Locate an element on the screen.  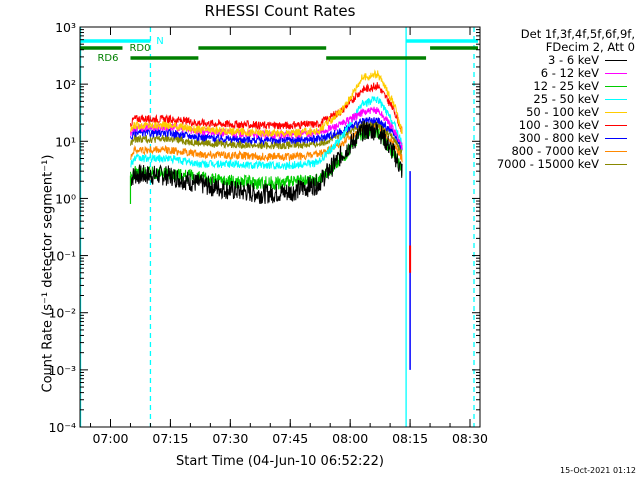
legend-entry: 50 - 100 keV is located at coordinates (560, 112).